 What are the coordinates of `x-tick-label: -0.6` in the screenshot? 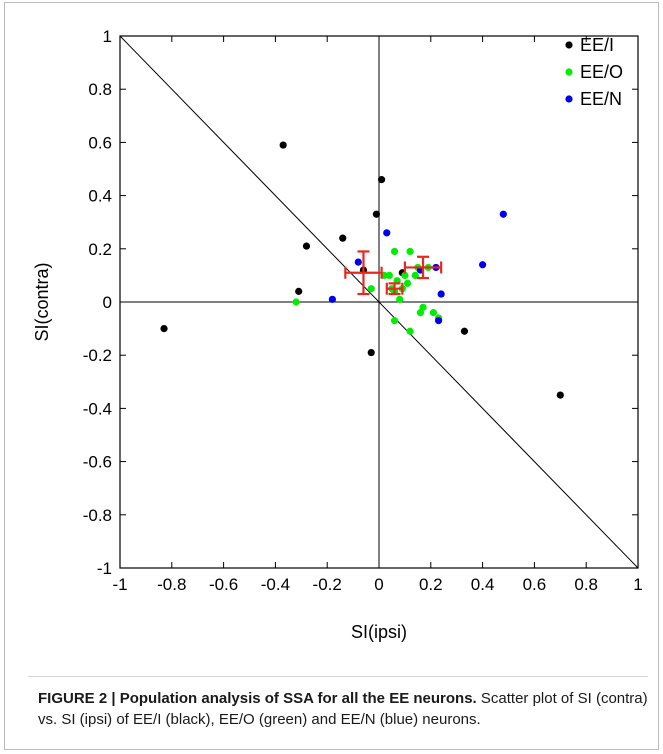 It's located at (223, 584).